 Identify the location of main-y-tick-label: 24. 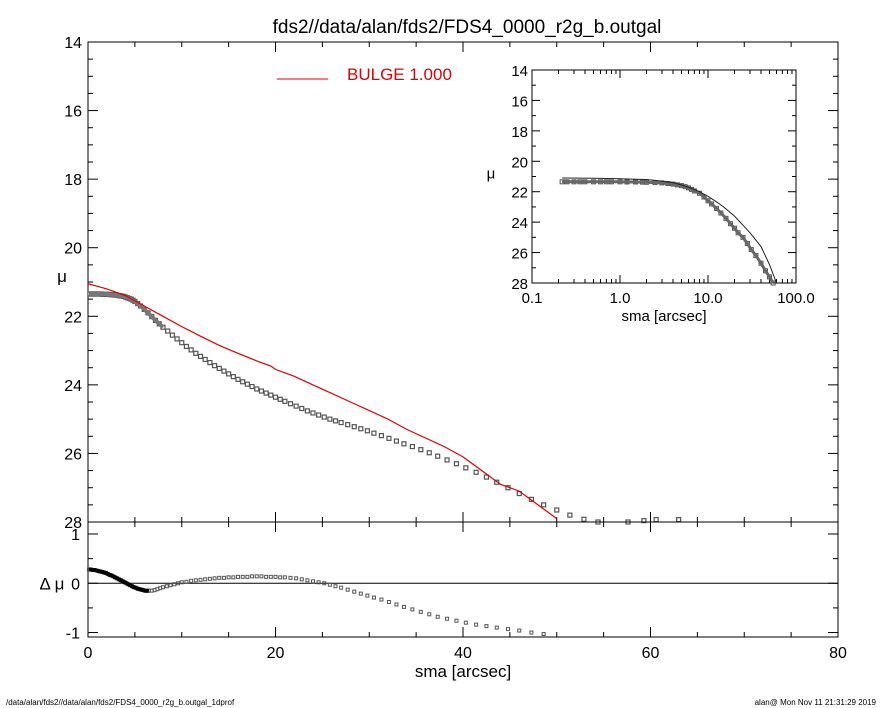
(73, 386).